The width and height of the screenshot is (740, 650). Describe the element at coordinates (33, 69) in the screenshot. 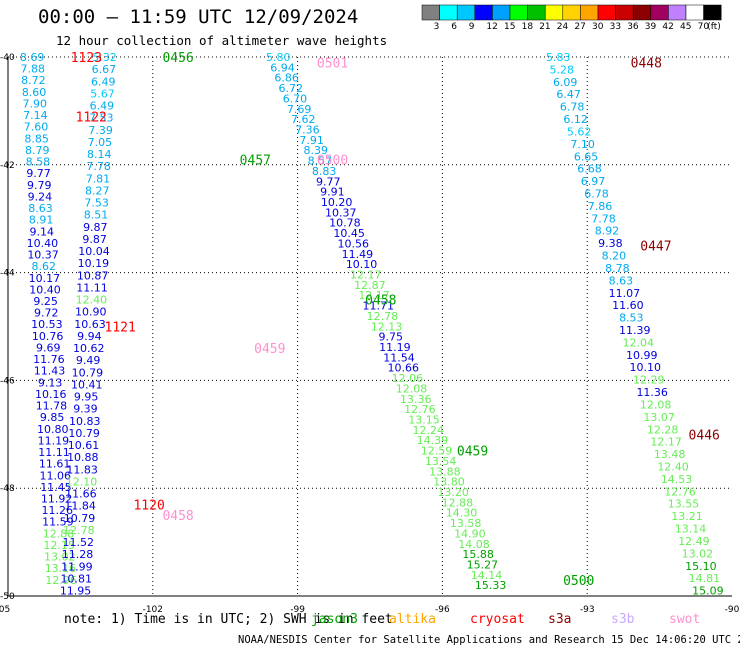

I see `data-label-swh: 7.88` at that location.